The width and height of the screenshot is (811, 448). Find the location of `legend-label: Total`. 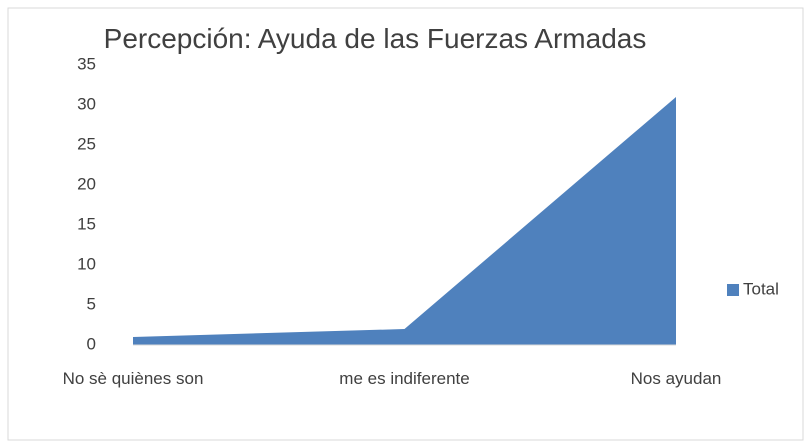

legend-label: Total is located at coordinates (761, 288).